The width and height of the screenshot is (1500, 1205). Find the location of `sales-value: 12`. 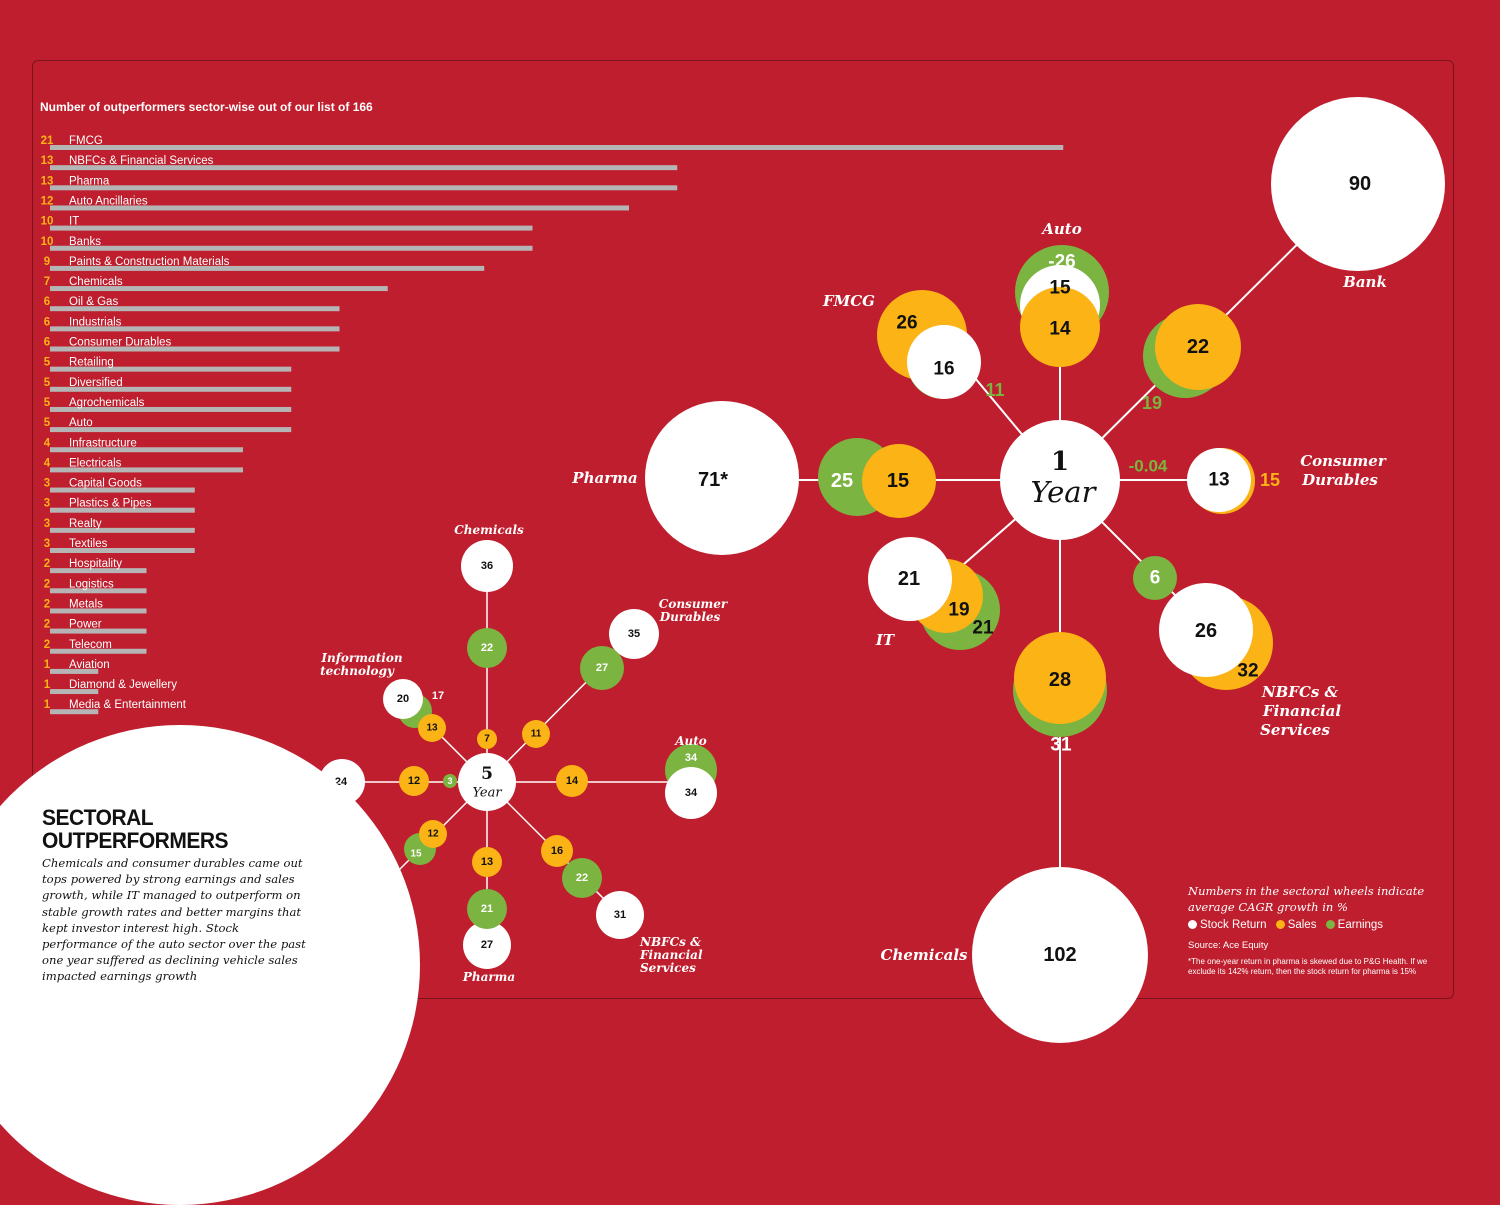

sales-value: 12 is located at coordinates (433, 834).